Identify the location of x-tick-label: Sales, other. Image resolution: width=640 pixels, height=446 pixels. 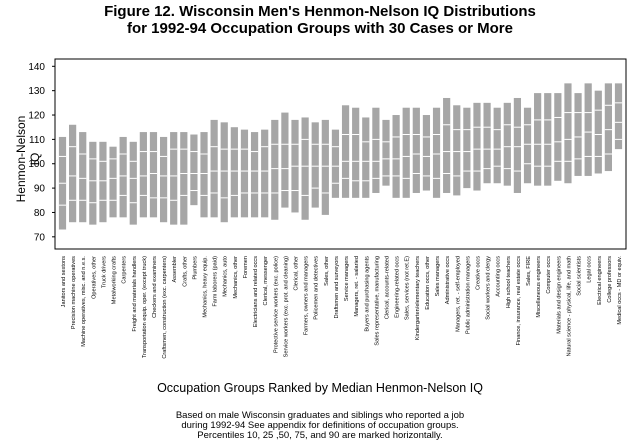
(327, 271).